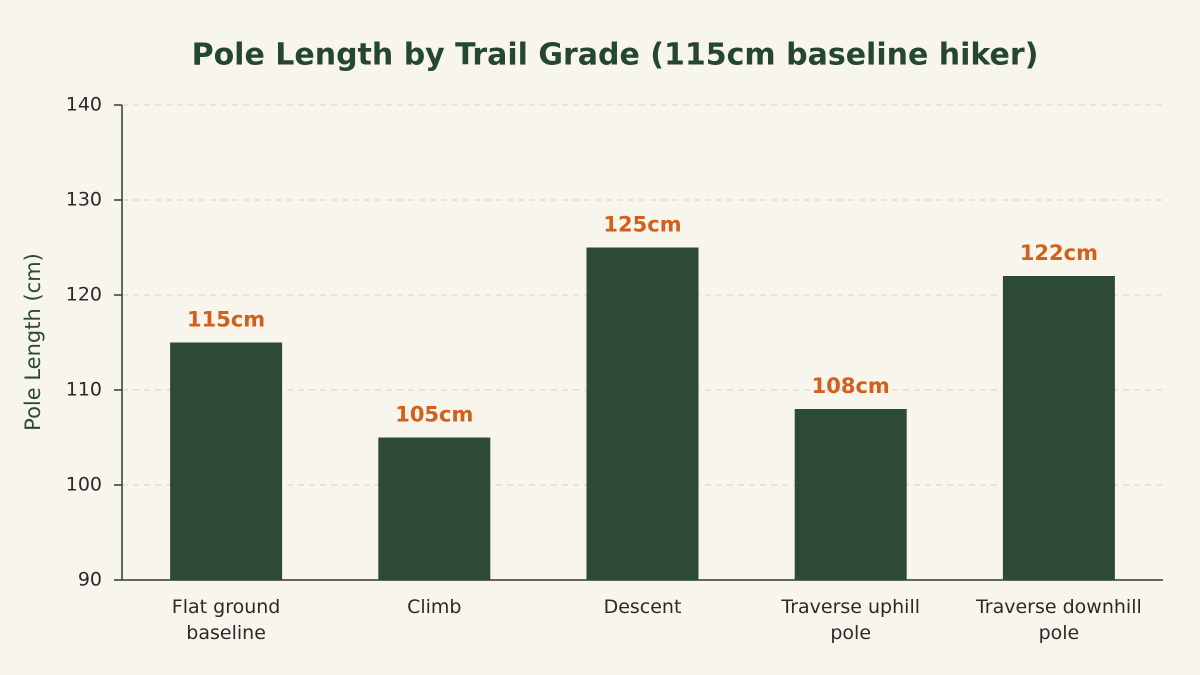 Image resolution: width=1200 pixels, height=675 pixels. Describe the element at coordinates (642, 225) in the screenshot. I see `value-label: 125cm` at that location.